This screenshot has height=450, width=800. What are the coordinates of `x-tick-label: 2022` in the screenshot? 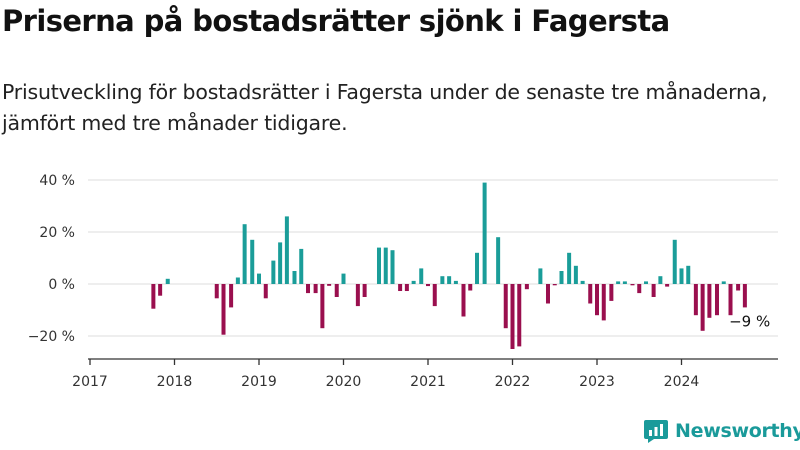 It's located at (513, 382).